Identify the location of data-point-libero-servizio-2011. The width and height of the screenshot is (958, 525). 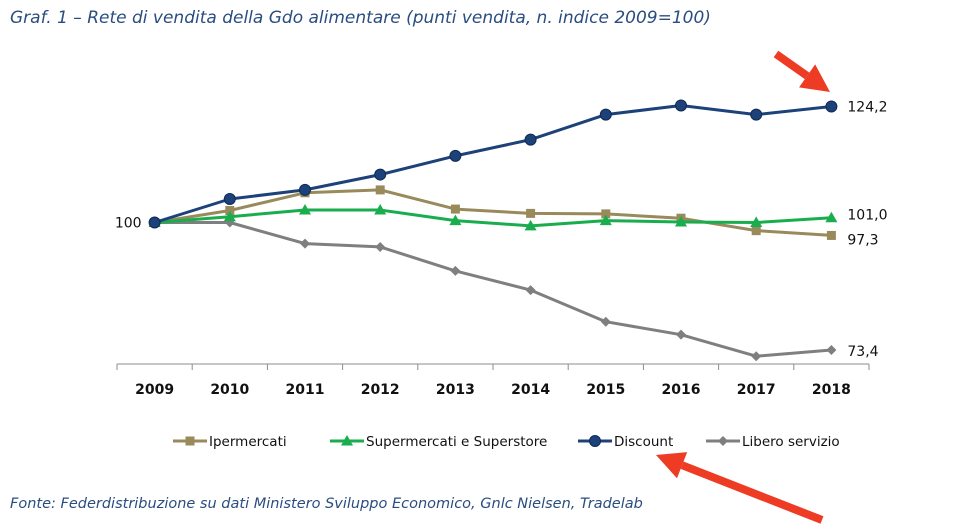
(305, 243).